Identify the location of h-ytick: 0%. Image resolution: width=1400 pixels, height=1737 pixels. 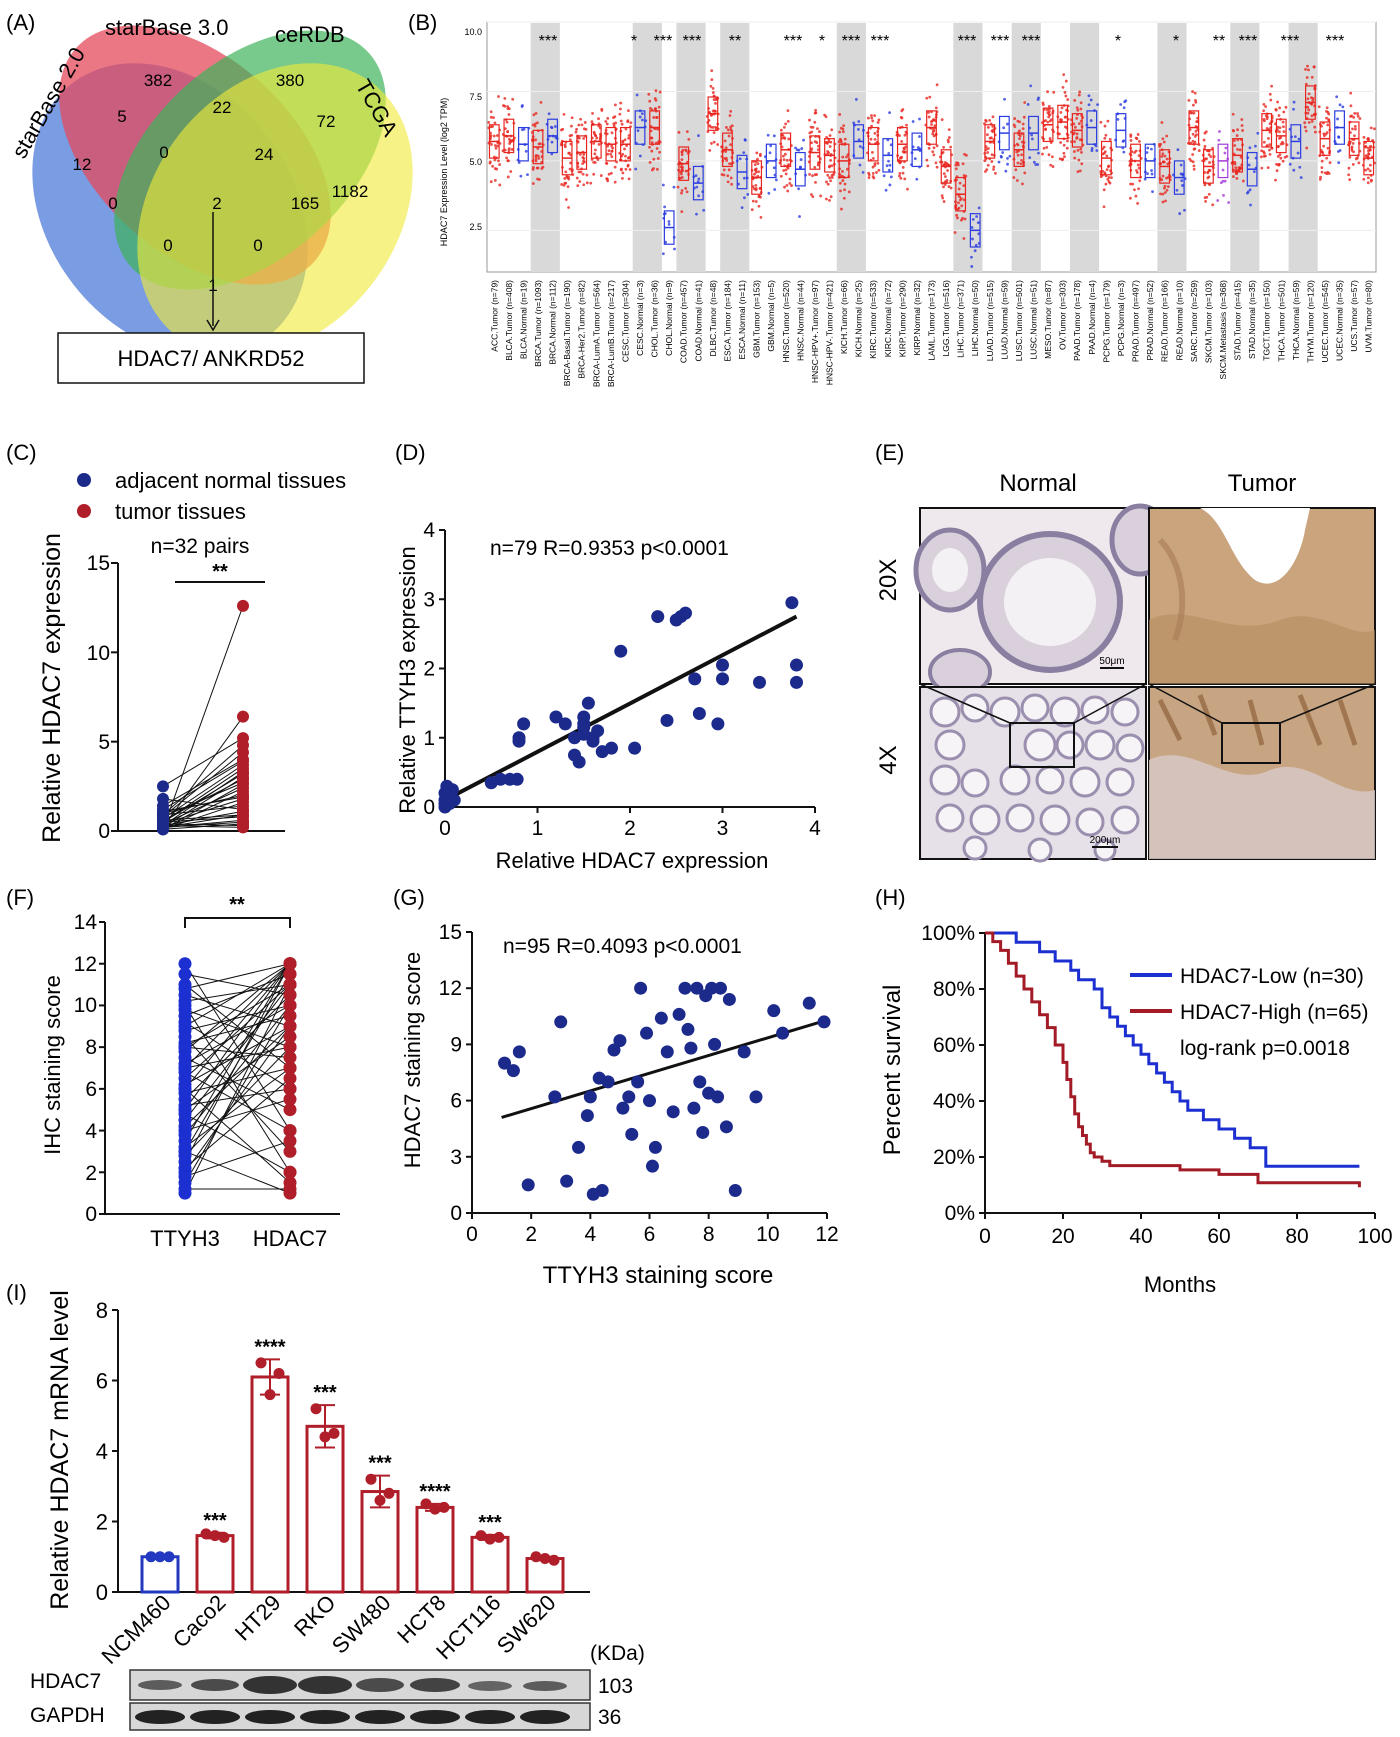
(960, 1213).